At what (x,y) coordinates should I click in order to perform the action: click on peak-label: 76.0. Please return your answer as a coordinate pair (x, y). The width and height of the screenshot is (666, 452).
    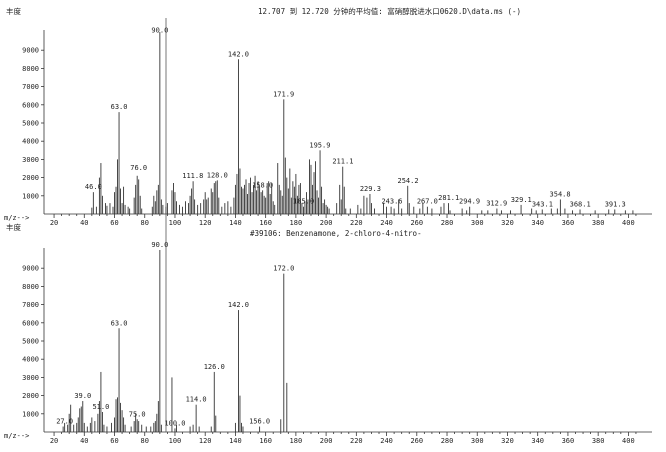
    Looking at the image, I should click on (138, 168).